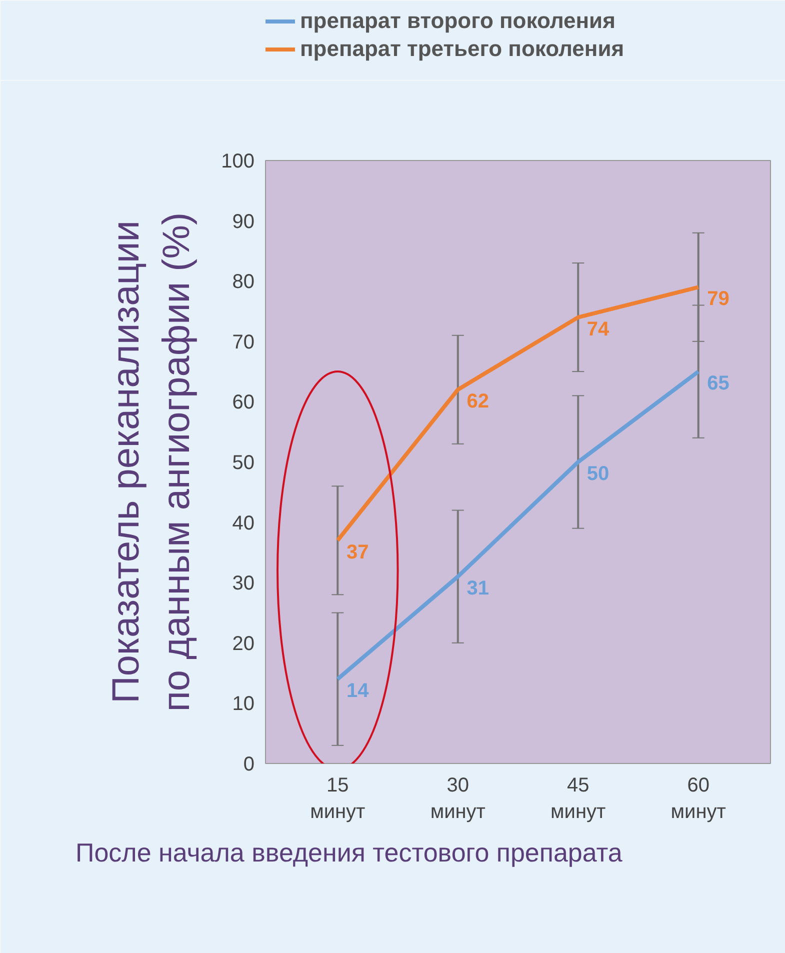 This screenshot has height=953, width=785. Describe the element at coordinates (243, 523) in the screenshot. I see `y-tick-label: 40` at that location.